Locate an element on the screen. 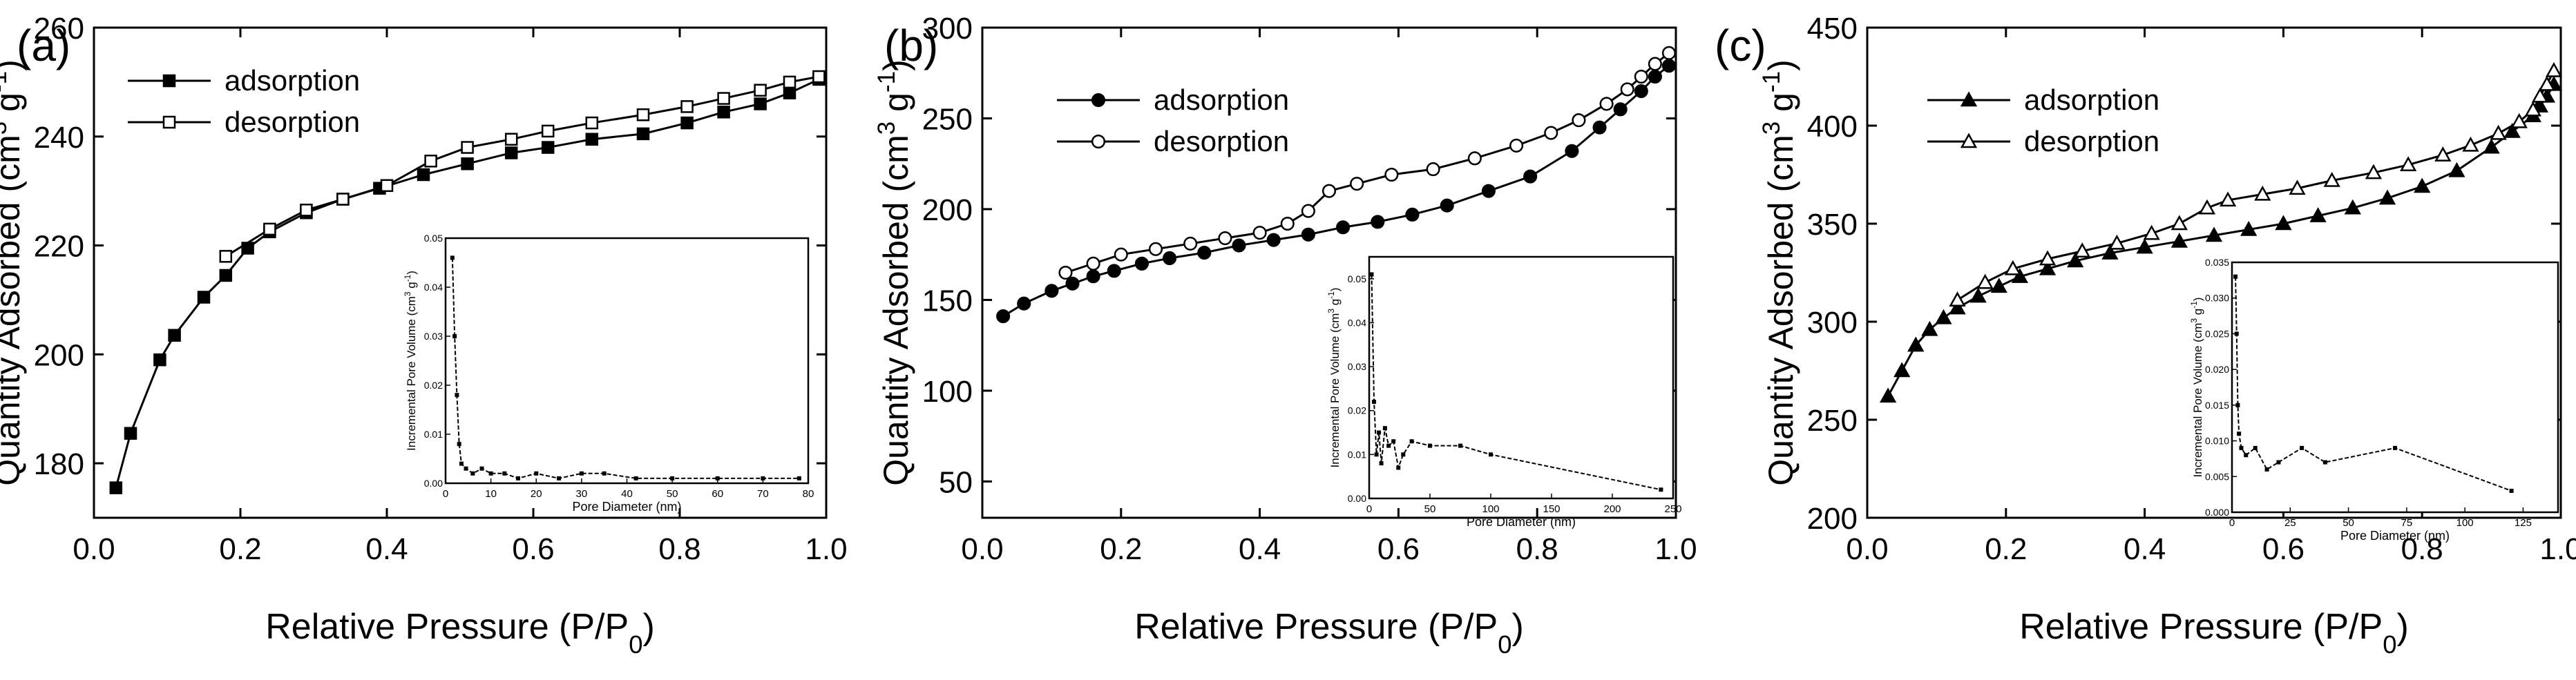 The height and width of the screenshot is (680, 2576). inset-y-axis-label: Incremental Pore Volume (cm3 g-1) is located at coordinates (410, 361).